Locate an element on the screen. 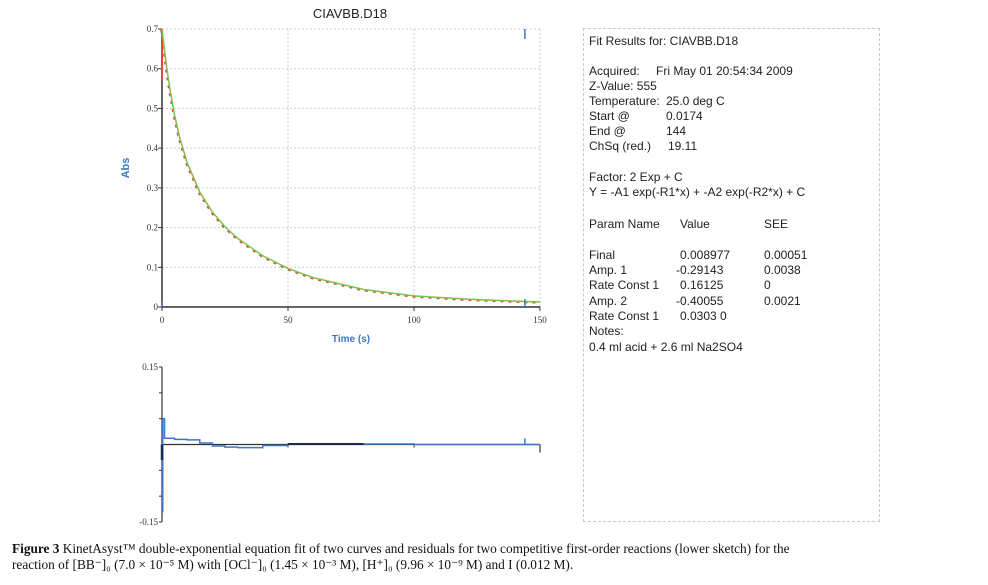 The height and width of the screenshot is (585, 988). param-name: Final is located at coordinates (602, 255).